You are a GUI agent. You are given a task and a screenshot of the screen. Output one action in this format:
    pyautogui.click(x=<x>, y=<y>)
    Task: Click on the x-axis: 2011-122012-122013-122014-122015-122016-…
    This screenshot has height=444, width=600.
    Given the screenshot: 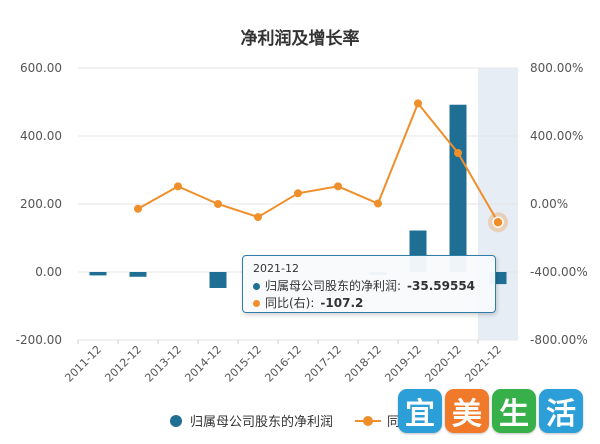 What is the action you would take?
    pyautogui.click(x=283, y=362)
    